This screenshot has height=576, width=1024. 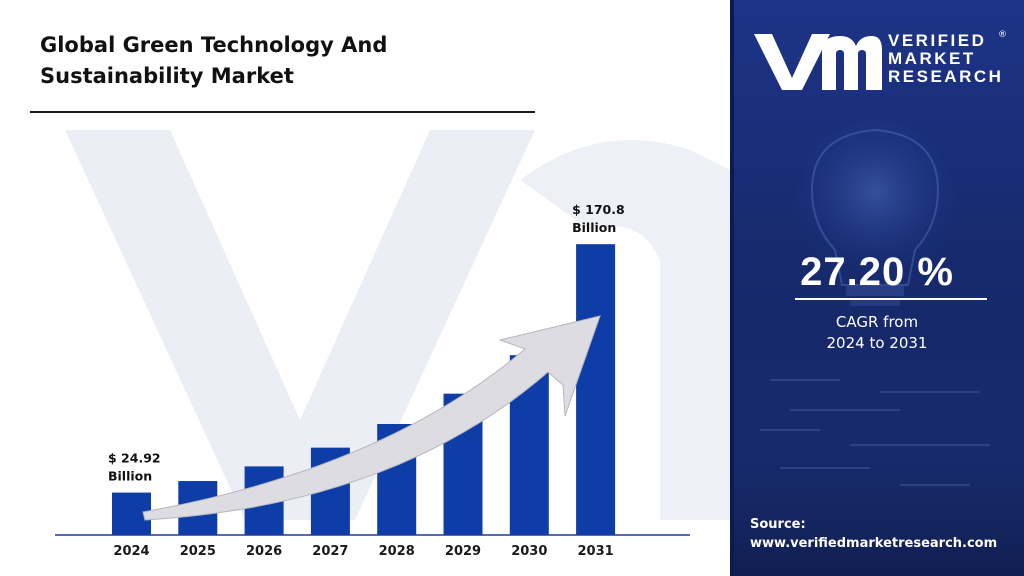 I want to click on source-label: Source:, so click(x=778, y=524).